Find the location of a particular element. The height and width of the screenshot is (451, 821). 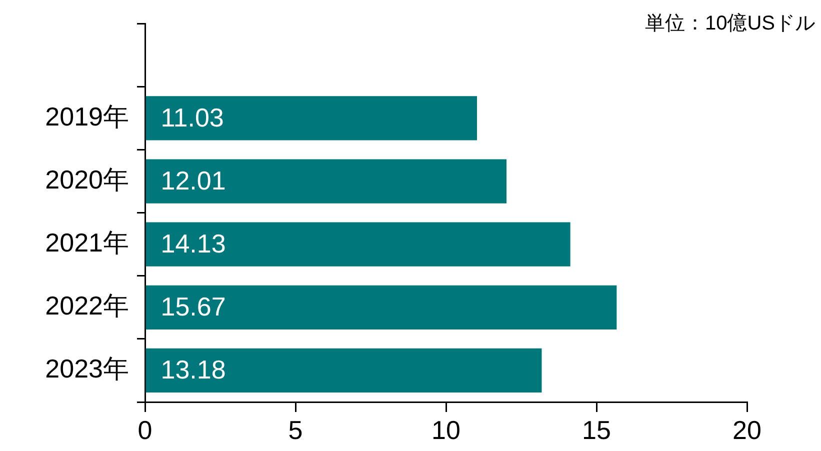

data-label: 13.18 is located at coordinates (193, 369).